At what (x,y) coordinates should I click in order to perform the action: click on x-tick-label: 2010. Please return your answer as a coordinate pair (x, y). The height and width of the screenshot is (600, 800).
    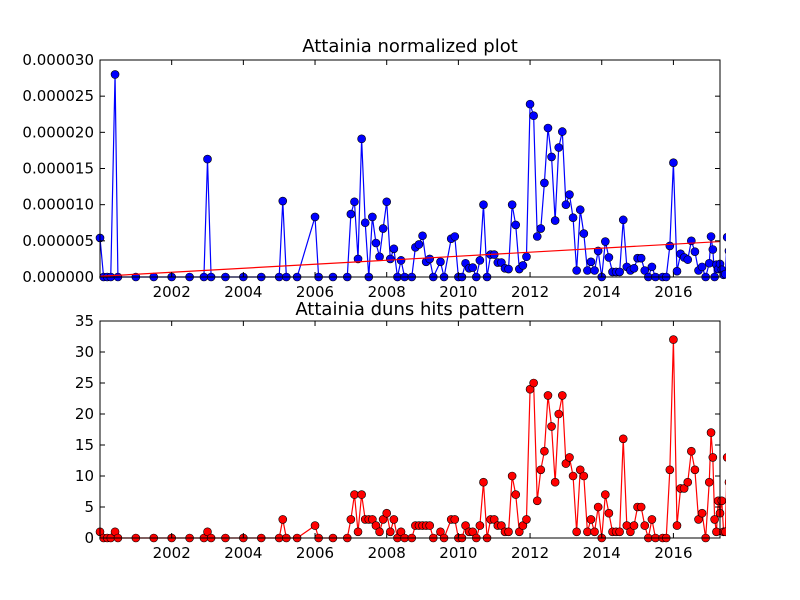
    Looking at the image, I should click on (458, 553).